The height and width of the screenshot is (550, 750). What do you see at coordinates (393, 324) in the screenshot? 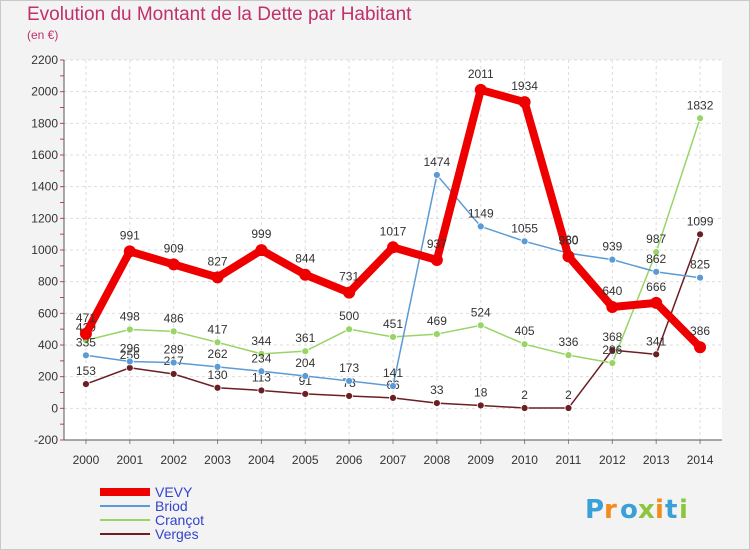
I see `data-label: 451` at bounding box center [393, 324].